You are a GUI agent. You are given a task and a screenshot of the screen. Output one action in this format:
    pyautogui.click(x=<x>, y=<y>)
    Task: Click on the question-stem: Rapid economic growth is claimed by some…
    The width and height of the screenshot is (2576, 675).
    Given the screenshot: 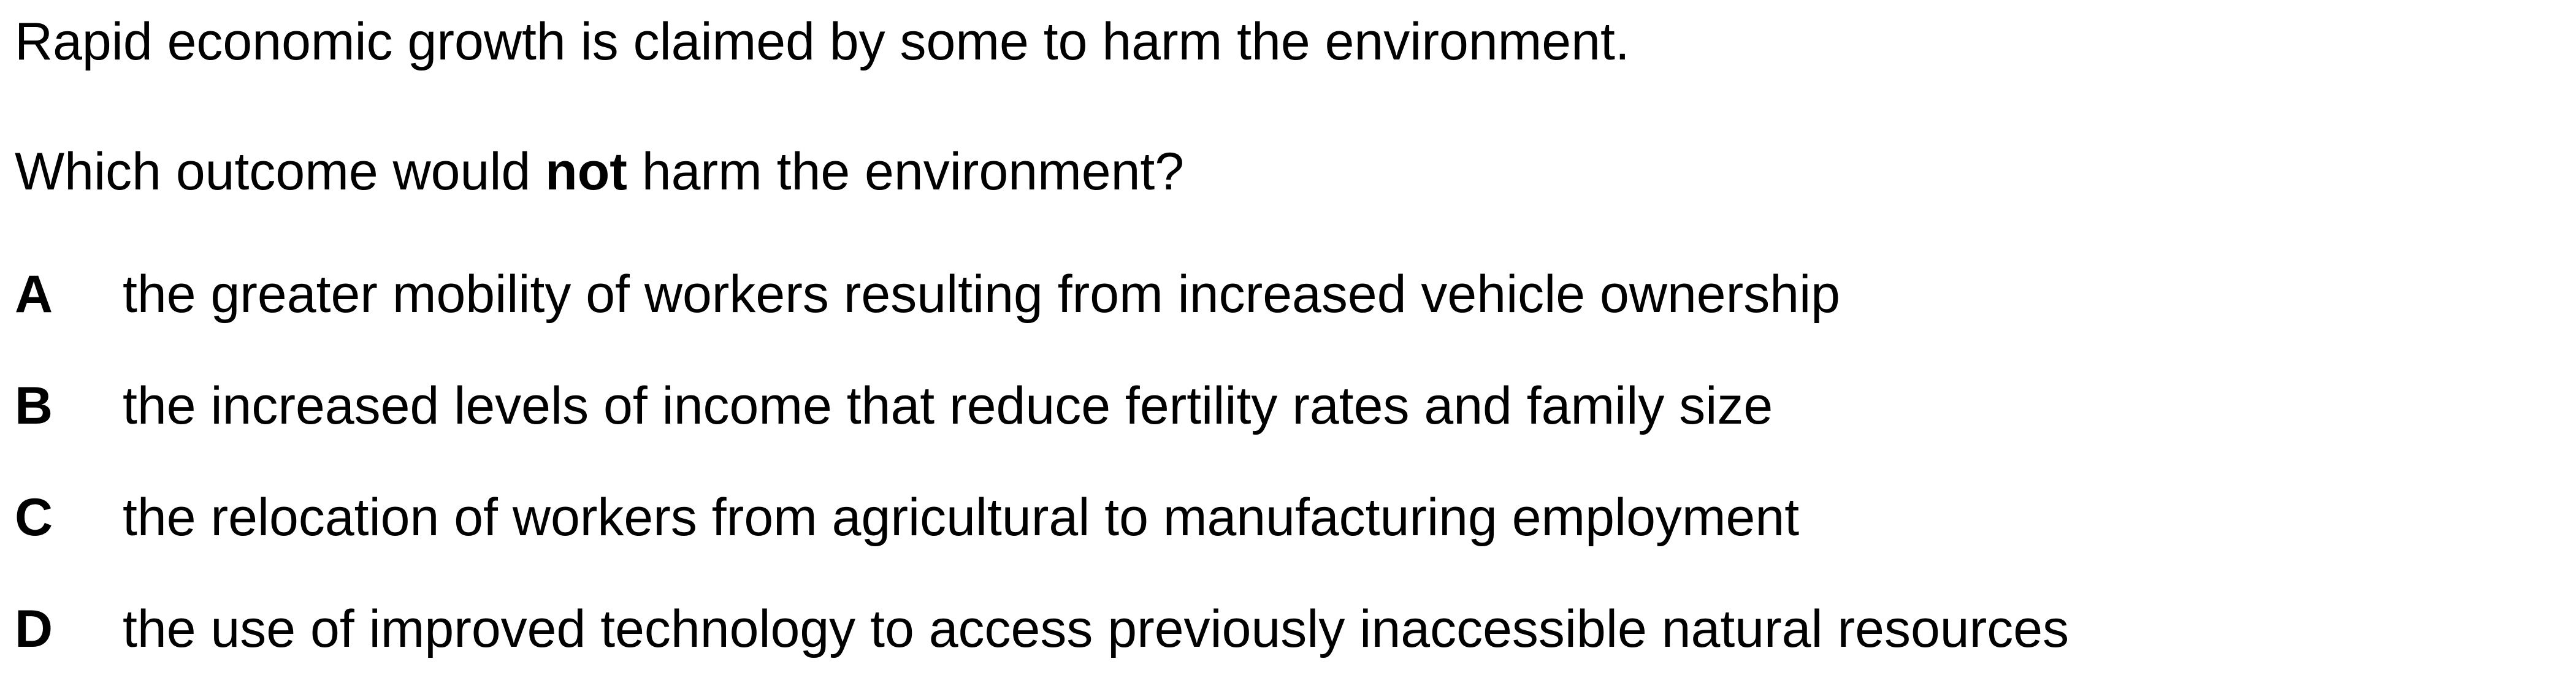 What is the action you would take?
    pyautogui.click(x=822, y=41)
    